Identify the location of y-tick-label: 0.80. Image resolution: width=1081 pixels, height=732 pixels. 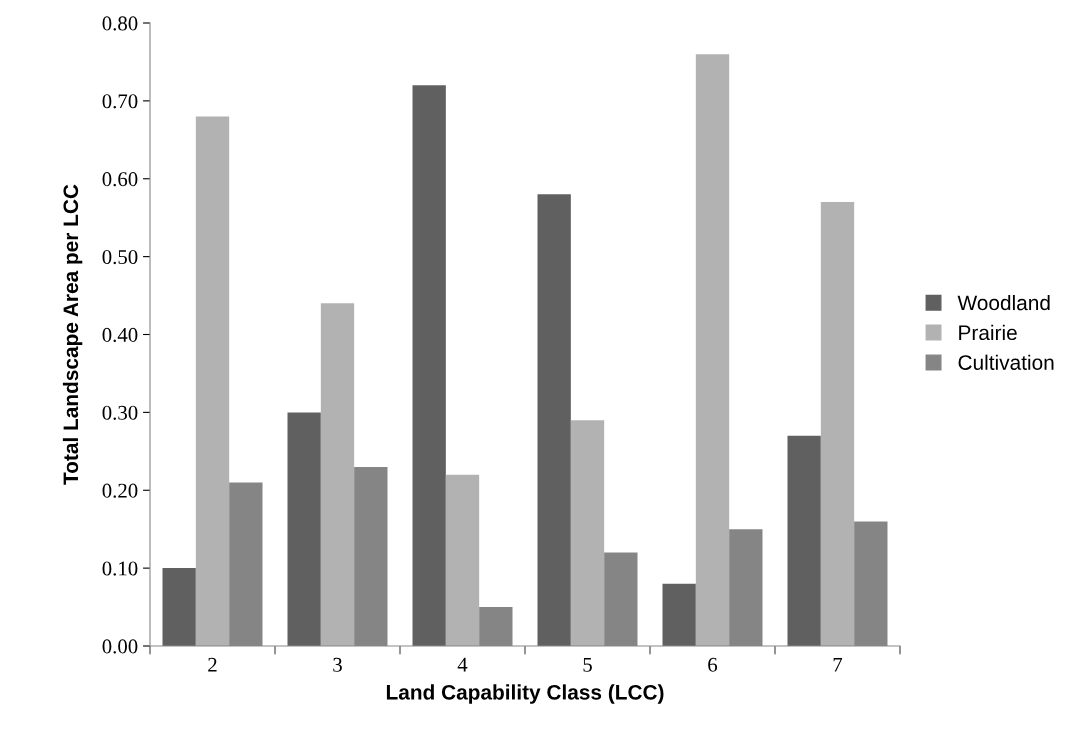
(120, 23).